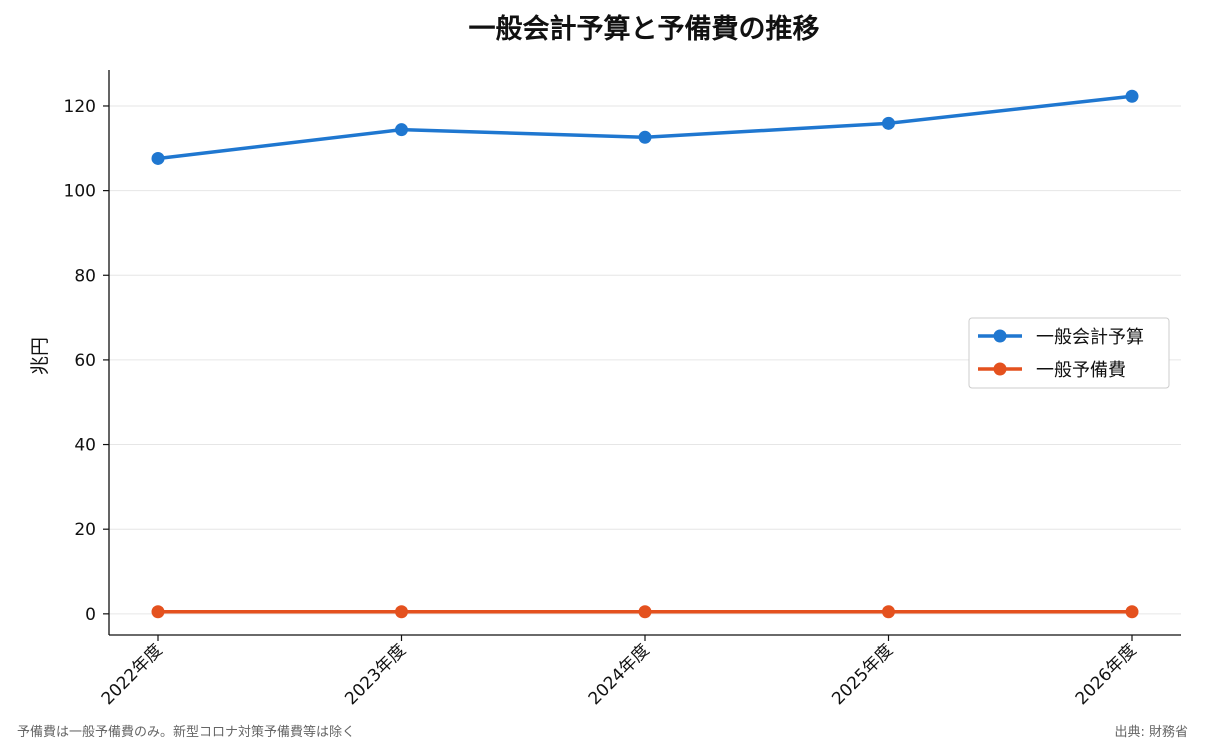 Image resolution: width=1206 pixels, height=755 pixels. What do you see at coordinates (80, 107) in the screenshot?
I see `y-tick-label: 120` at bounding box center [80, 107].